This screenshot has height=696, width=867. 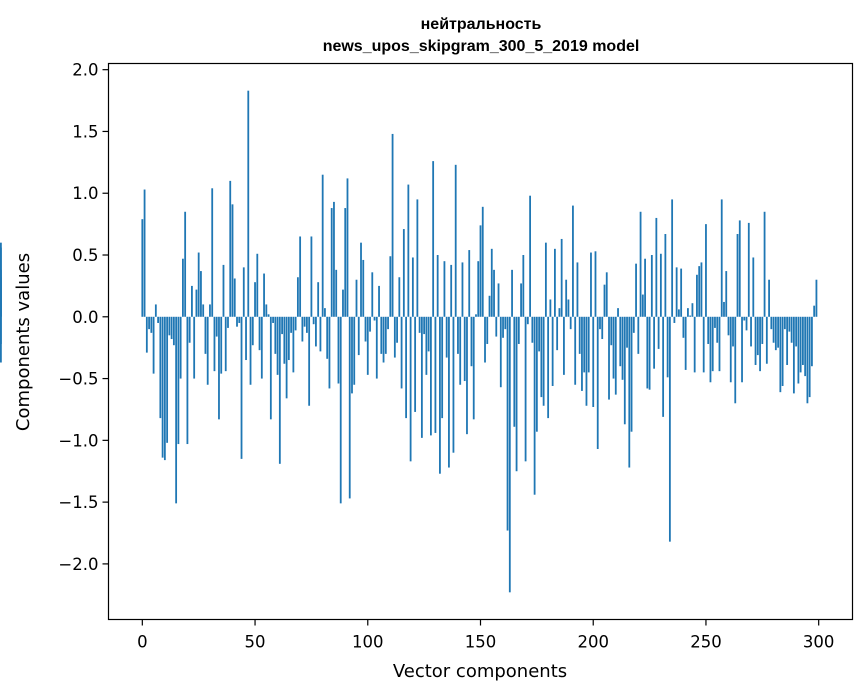 What do you see at coordinates (368, 642) in the screenshot?
I see `x-tick-label: 100` at bounding box center [368, 642].